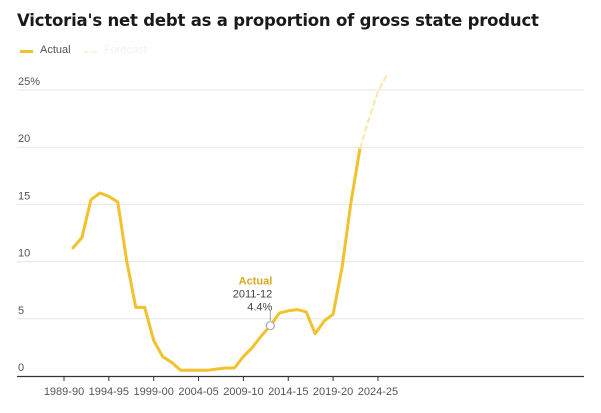 This screenshot has width=601, height=413. What do you see at coordinates (125, 50) in the screenshot?
I see `legend-label-forecast: Forecast` at bounding box center [125, 50].